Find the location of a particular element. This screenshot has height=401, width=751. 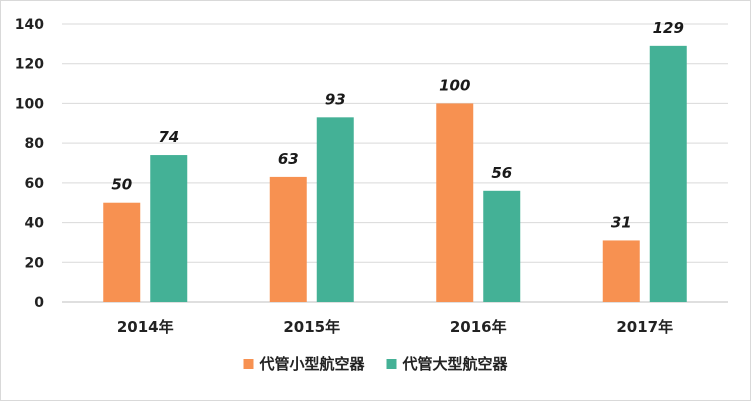

data-label: 50 is located at coordinates (121, 185).